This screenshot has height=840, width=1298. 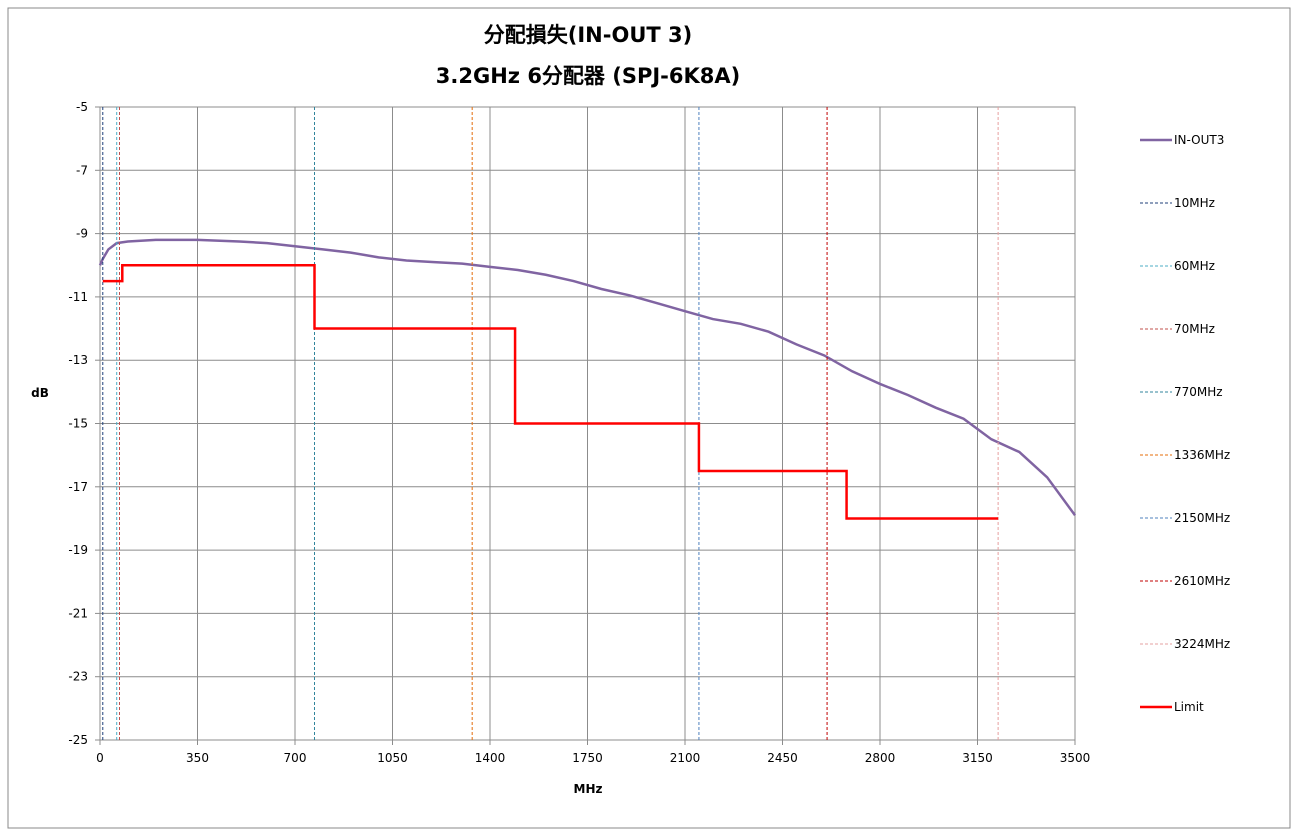 I want to click on x-tick-label: 3500, so click(x=1075, y=758).